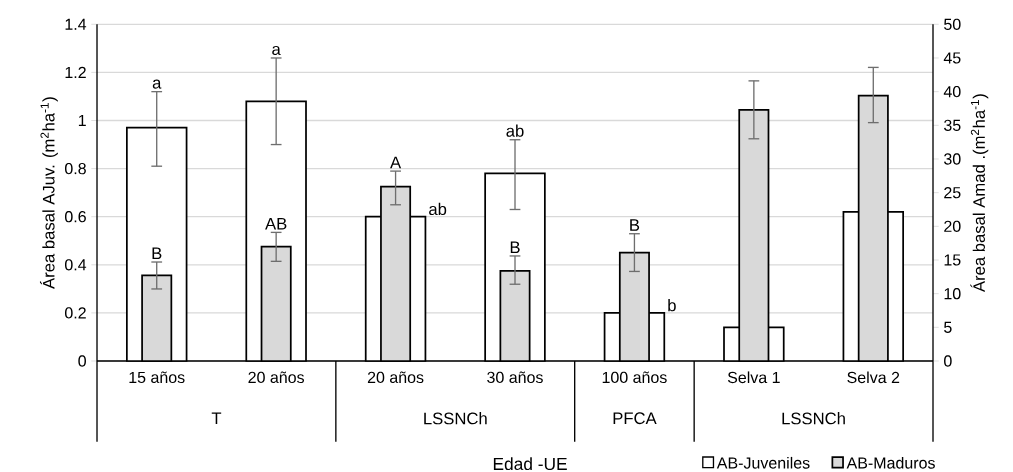 This screenshot has width=1013, height=472. Describe the element at coordinates (952, 24) in the screenshot. I see `y2-tick-label: 50` at that location.